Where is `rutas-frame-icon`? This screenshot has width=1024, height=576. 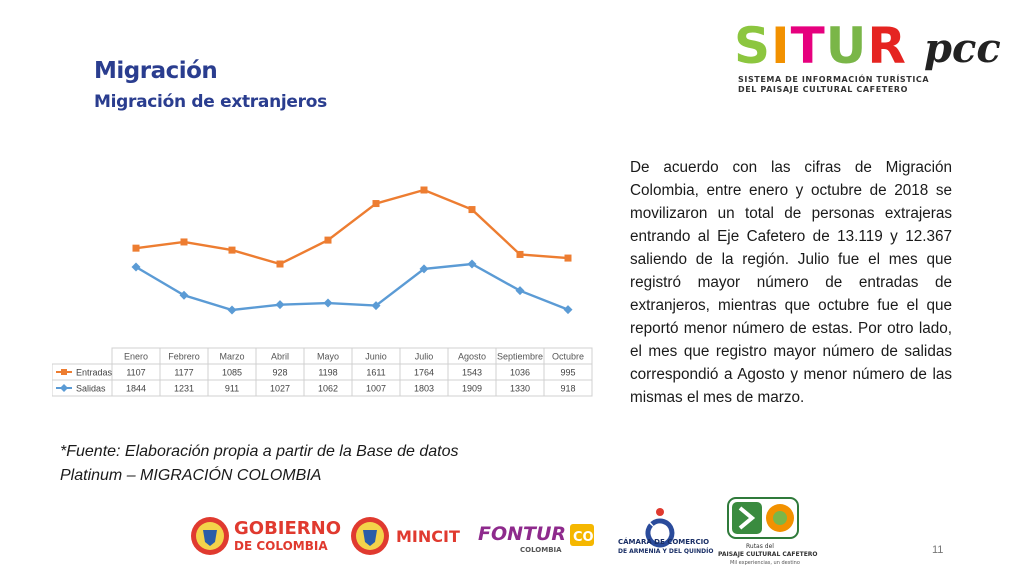 rutas-frame-icon is located at coordinates (763, 518).